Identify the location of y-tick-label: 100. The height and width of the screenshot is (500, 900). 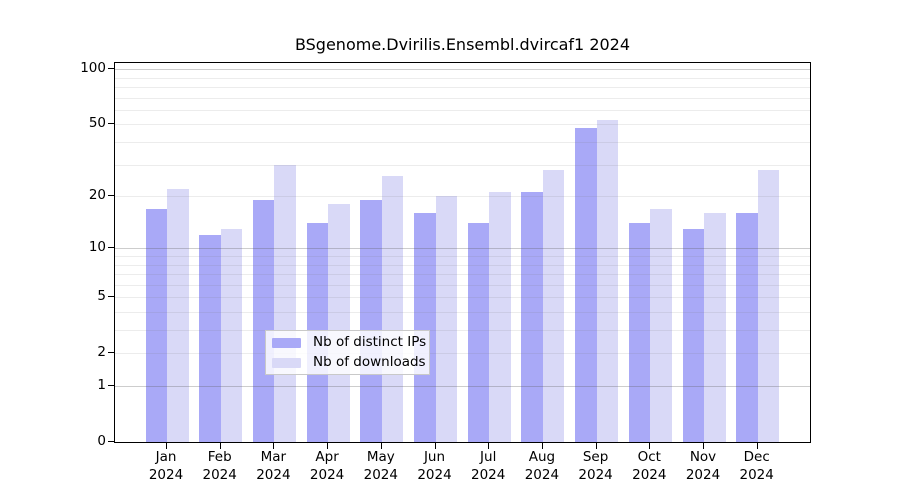
(93, 68).